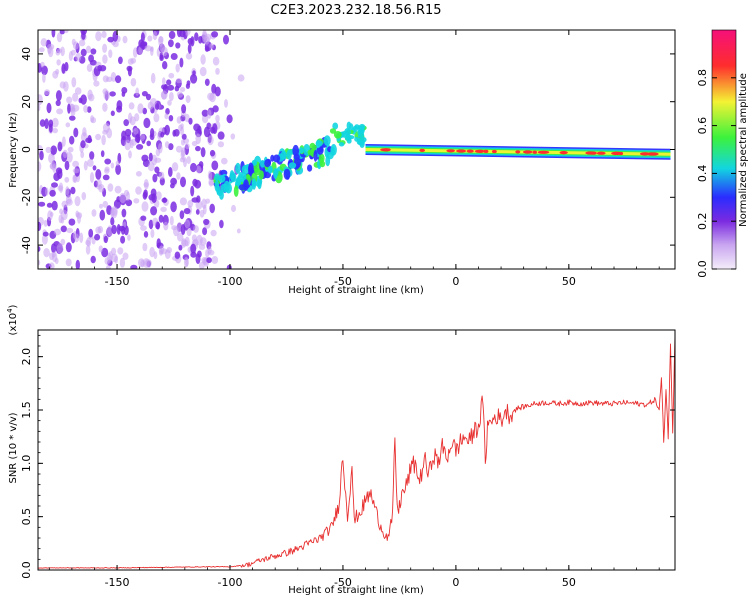 The width and height of the screenshot is (750, 600). I want to click on snr-multiplier: (x104), so click(12, 319).